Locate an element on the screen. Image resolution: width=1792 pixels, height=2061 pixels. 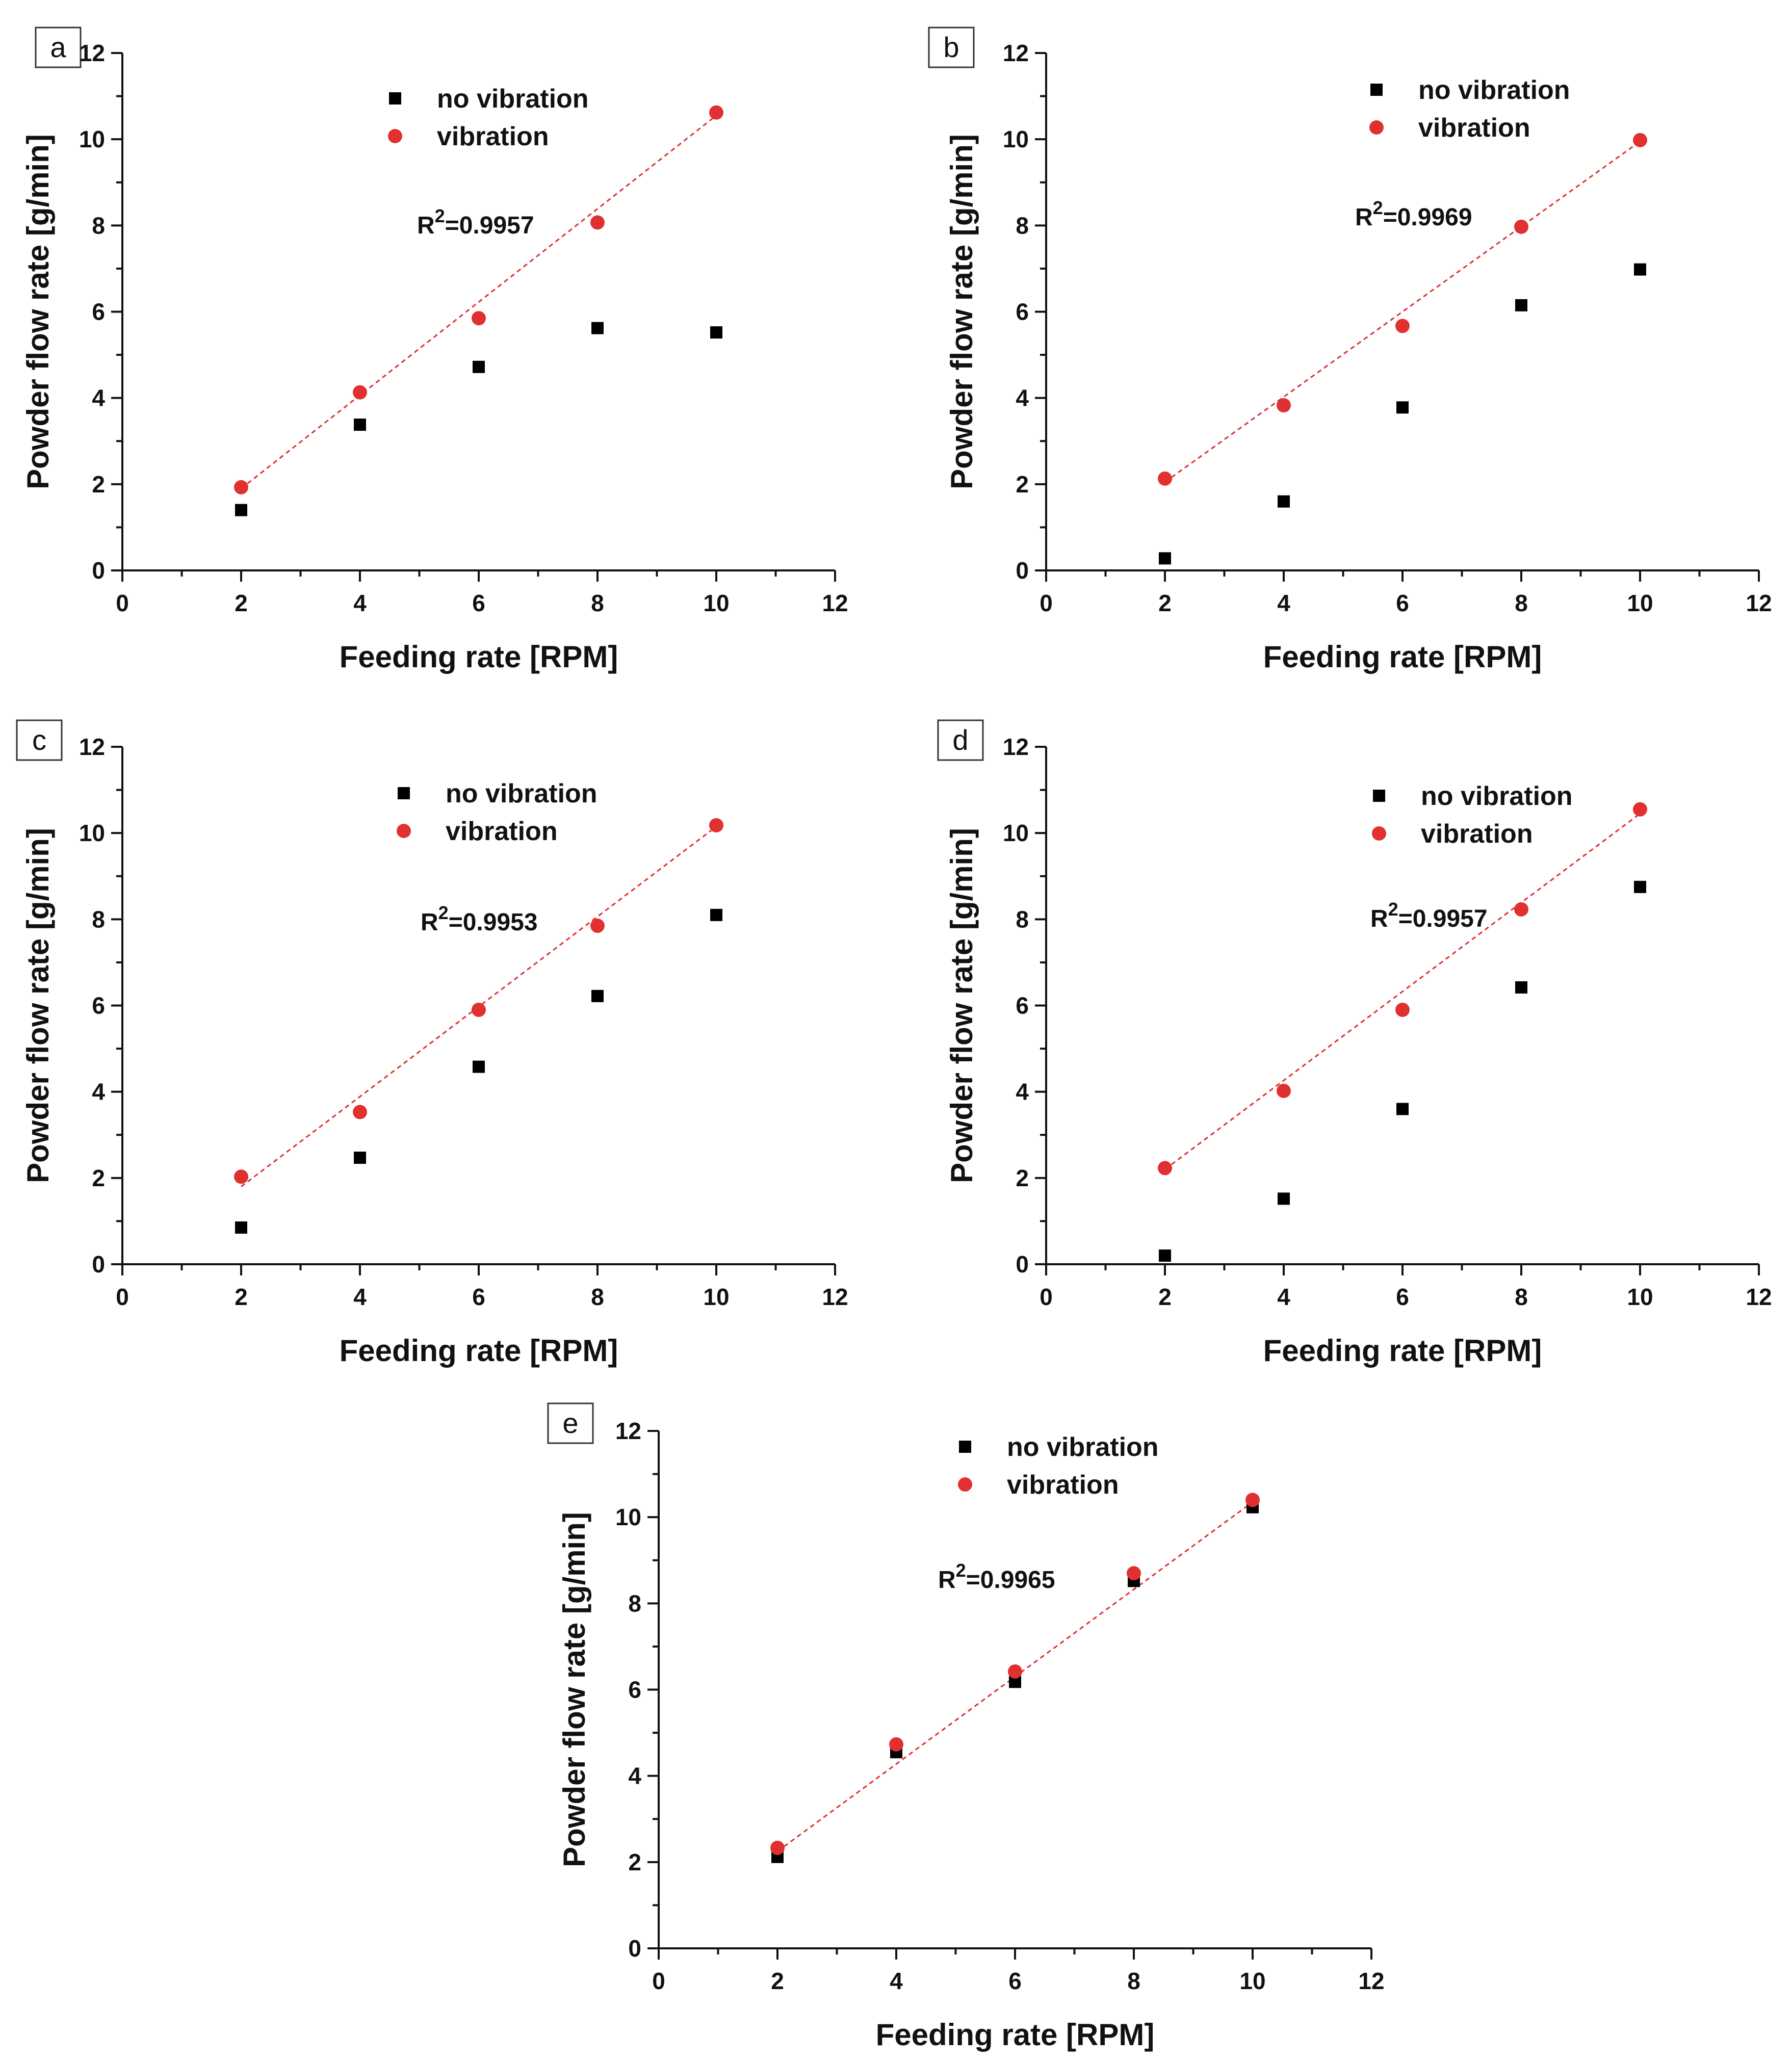
panel-label: e is located at coordinates (570, 1423).